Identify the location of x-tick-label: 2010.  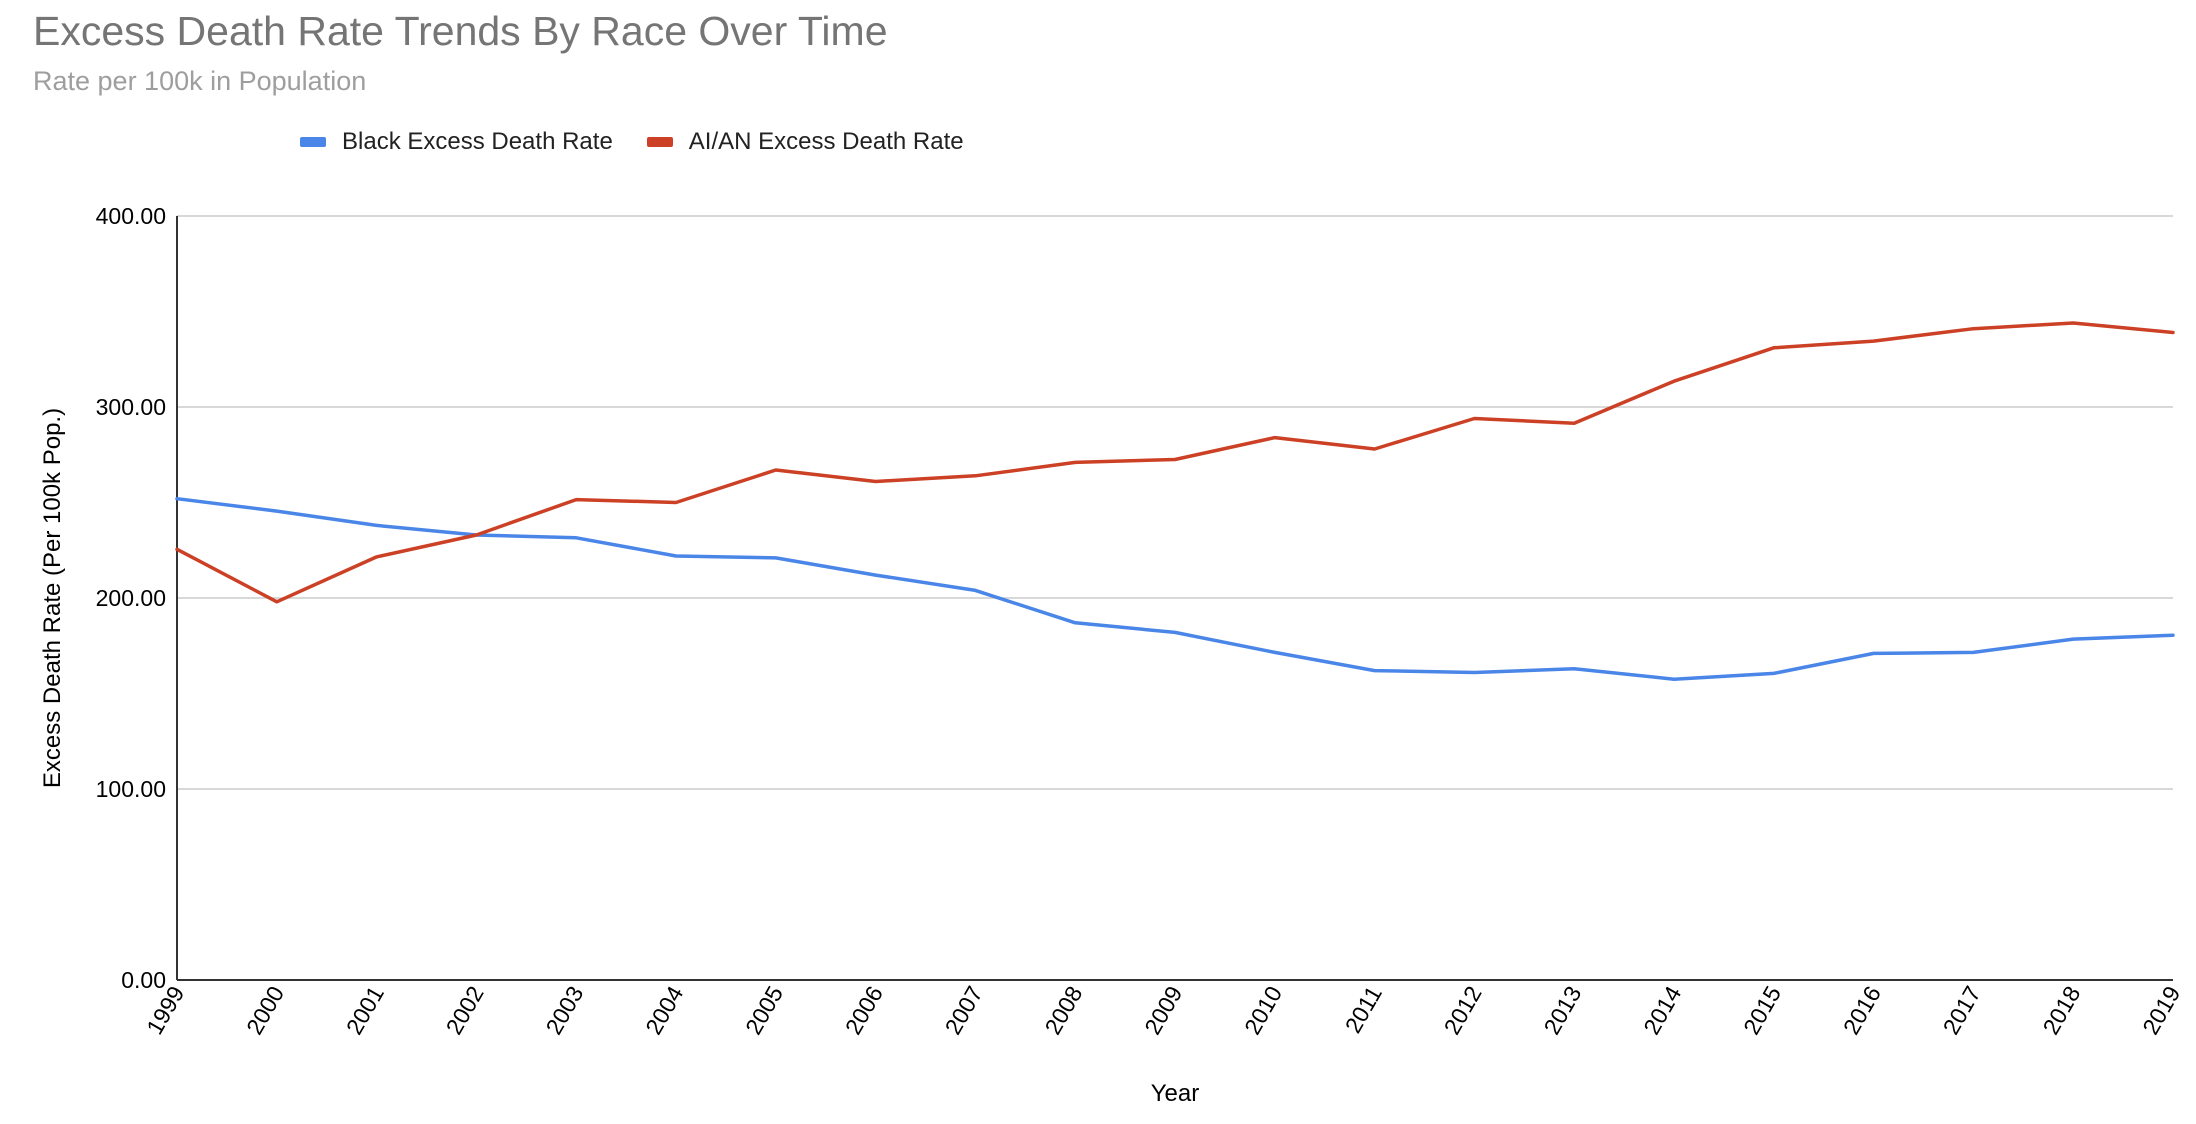
(1263, 1010).